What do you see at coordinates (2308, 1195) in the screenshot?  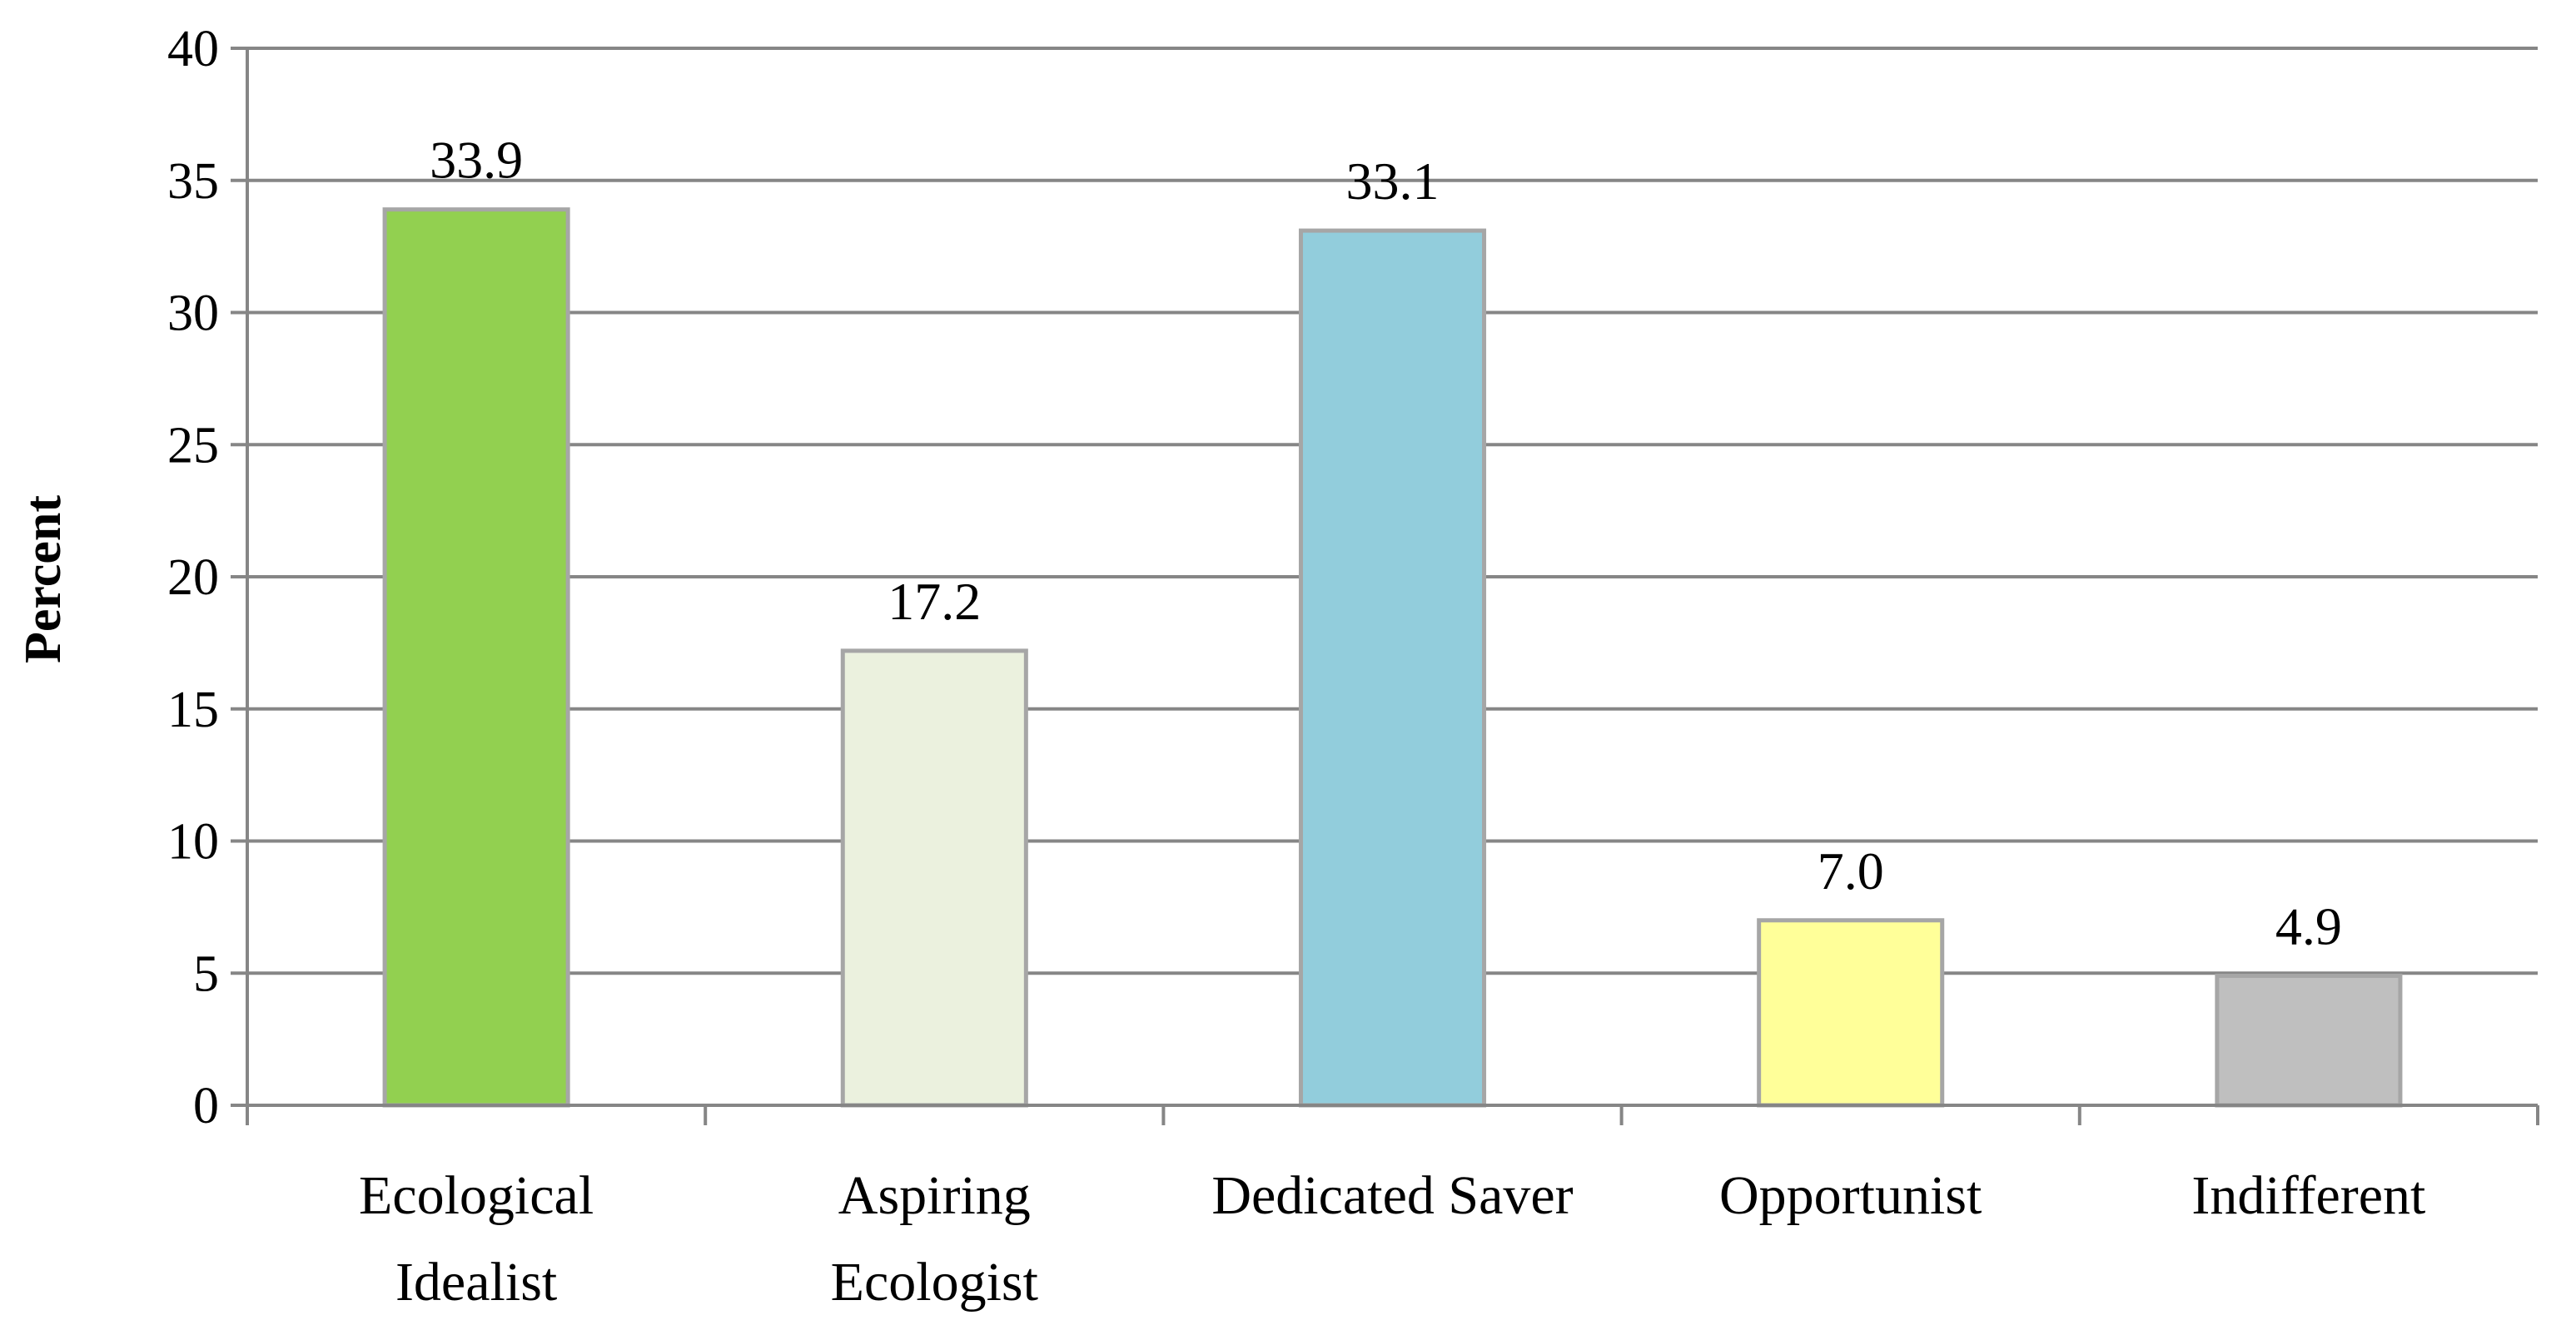 I see `category-label-4: Indifferent` at bounding box center [2308, 1195].